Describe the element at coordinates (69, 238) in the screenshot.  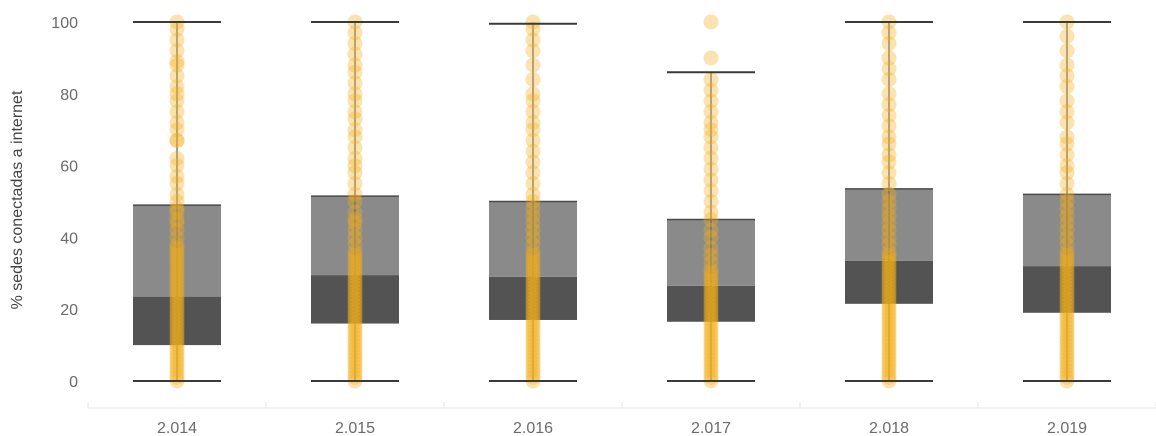
I see `y-tick-label: 40` at that location.